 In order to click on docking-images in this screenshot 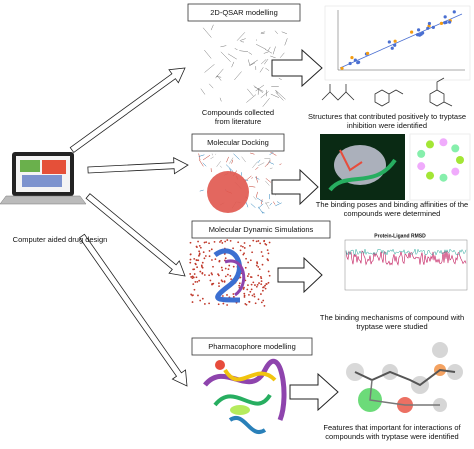, I will do `click(395, 167)`.